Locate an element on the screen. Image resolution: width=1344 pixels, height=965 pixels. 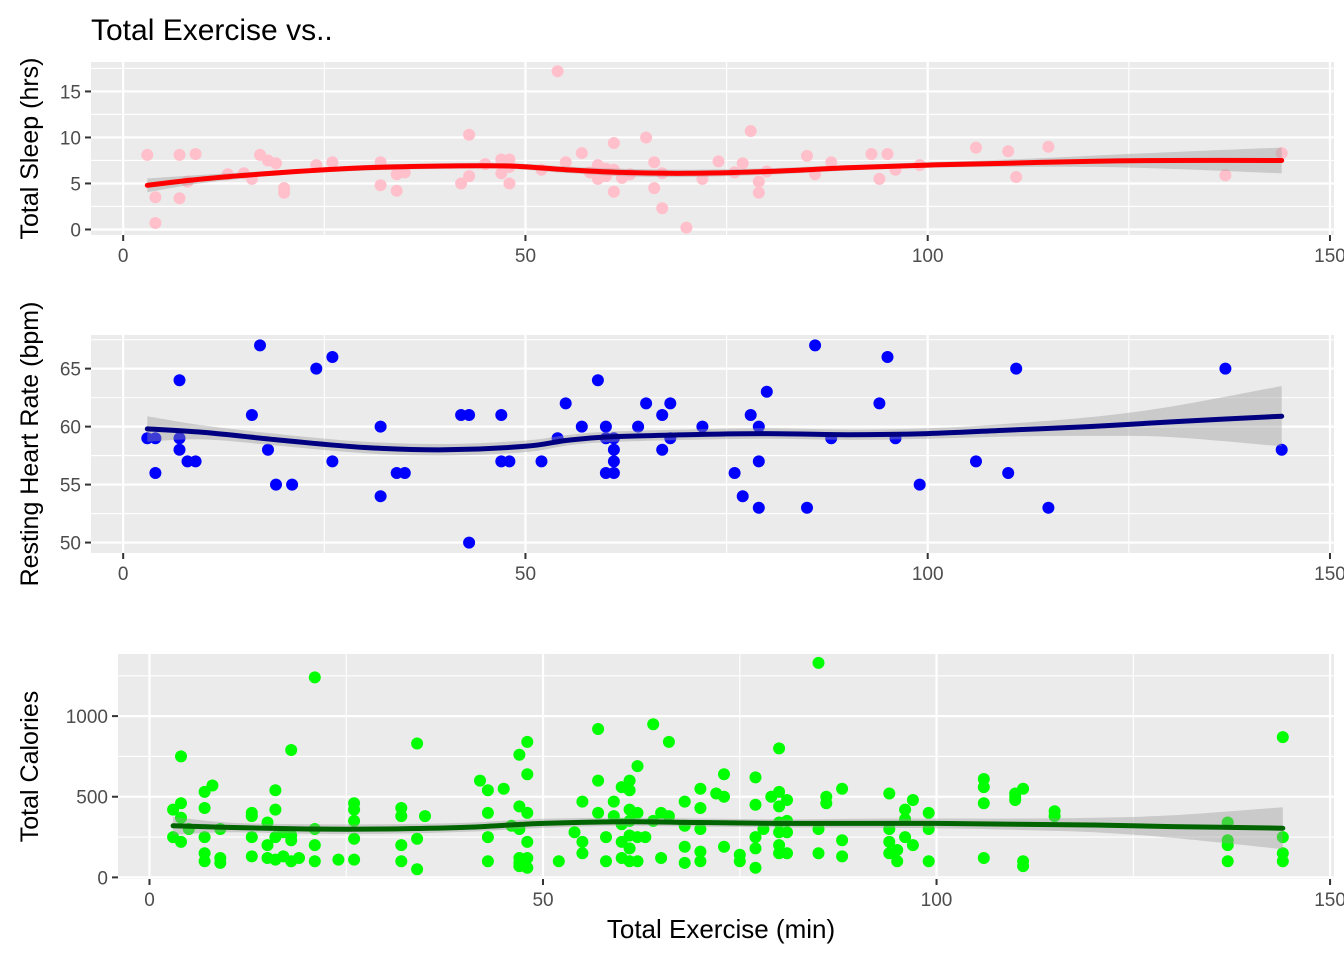
y-axis-title-calories: Total Calories is located at coordinates (30, 766).